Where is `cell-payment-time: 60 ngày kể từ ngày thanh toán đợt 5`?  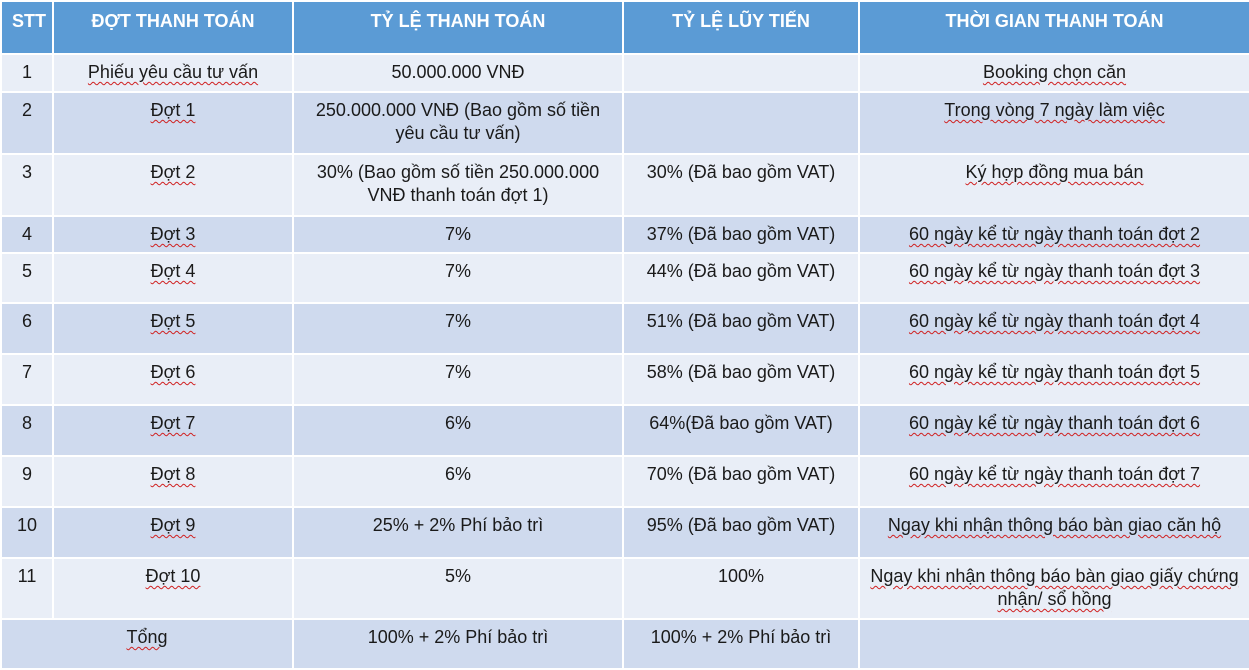
cell-payment-time: 60 ngày kể từ ngày thanh toán đợt 5 is located at coordinates (1053, 379).